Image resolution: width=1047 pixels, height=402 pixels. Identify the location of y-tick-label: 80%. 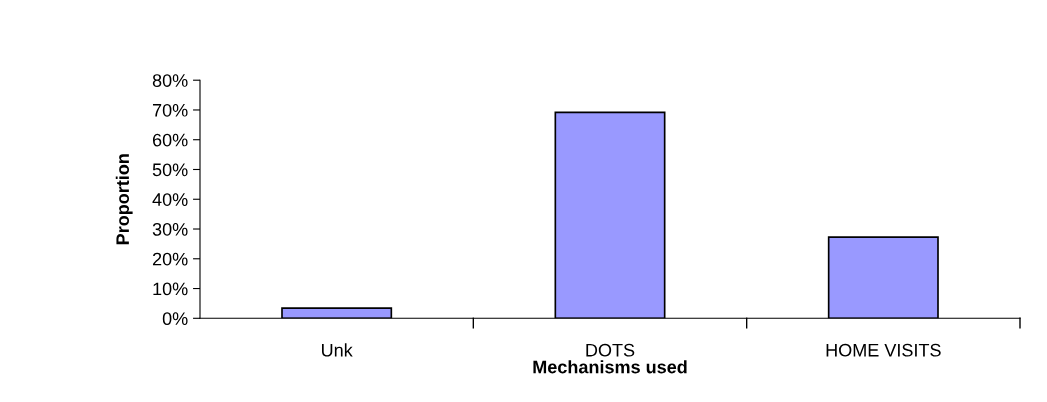
(170, 80).